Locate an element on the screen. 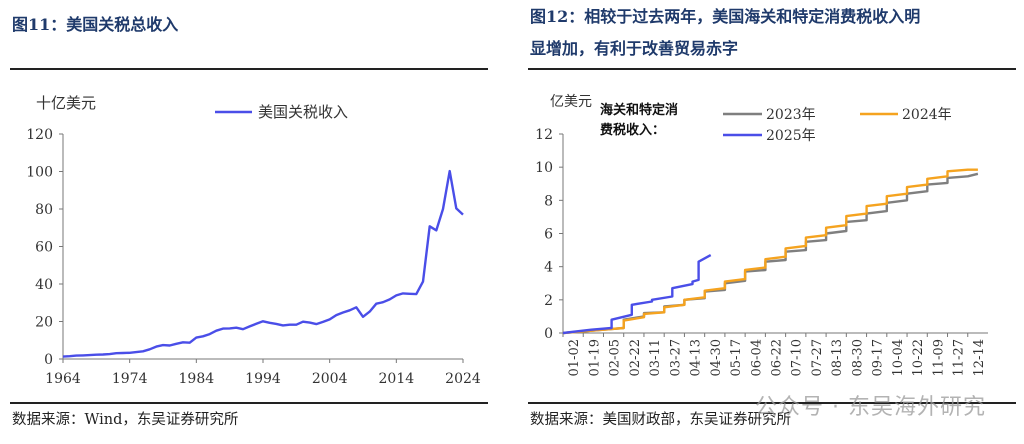 Image resolution: width=1024 pixels, height=444 pixels. right-x-tick-label: 04-13 is located at coordinates (696, 357).